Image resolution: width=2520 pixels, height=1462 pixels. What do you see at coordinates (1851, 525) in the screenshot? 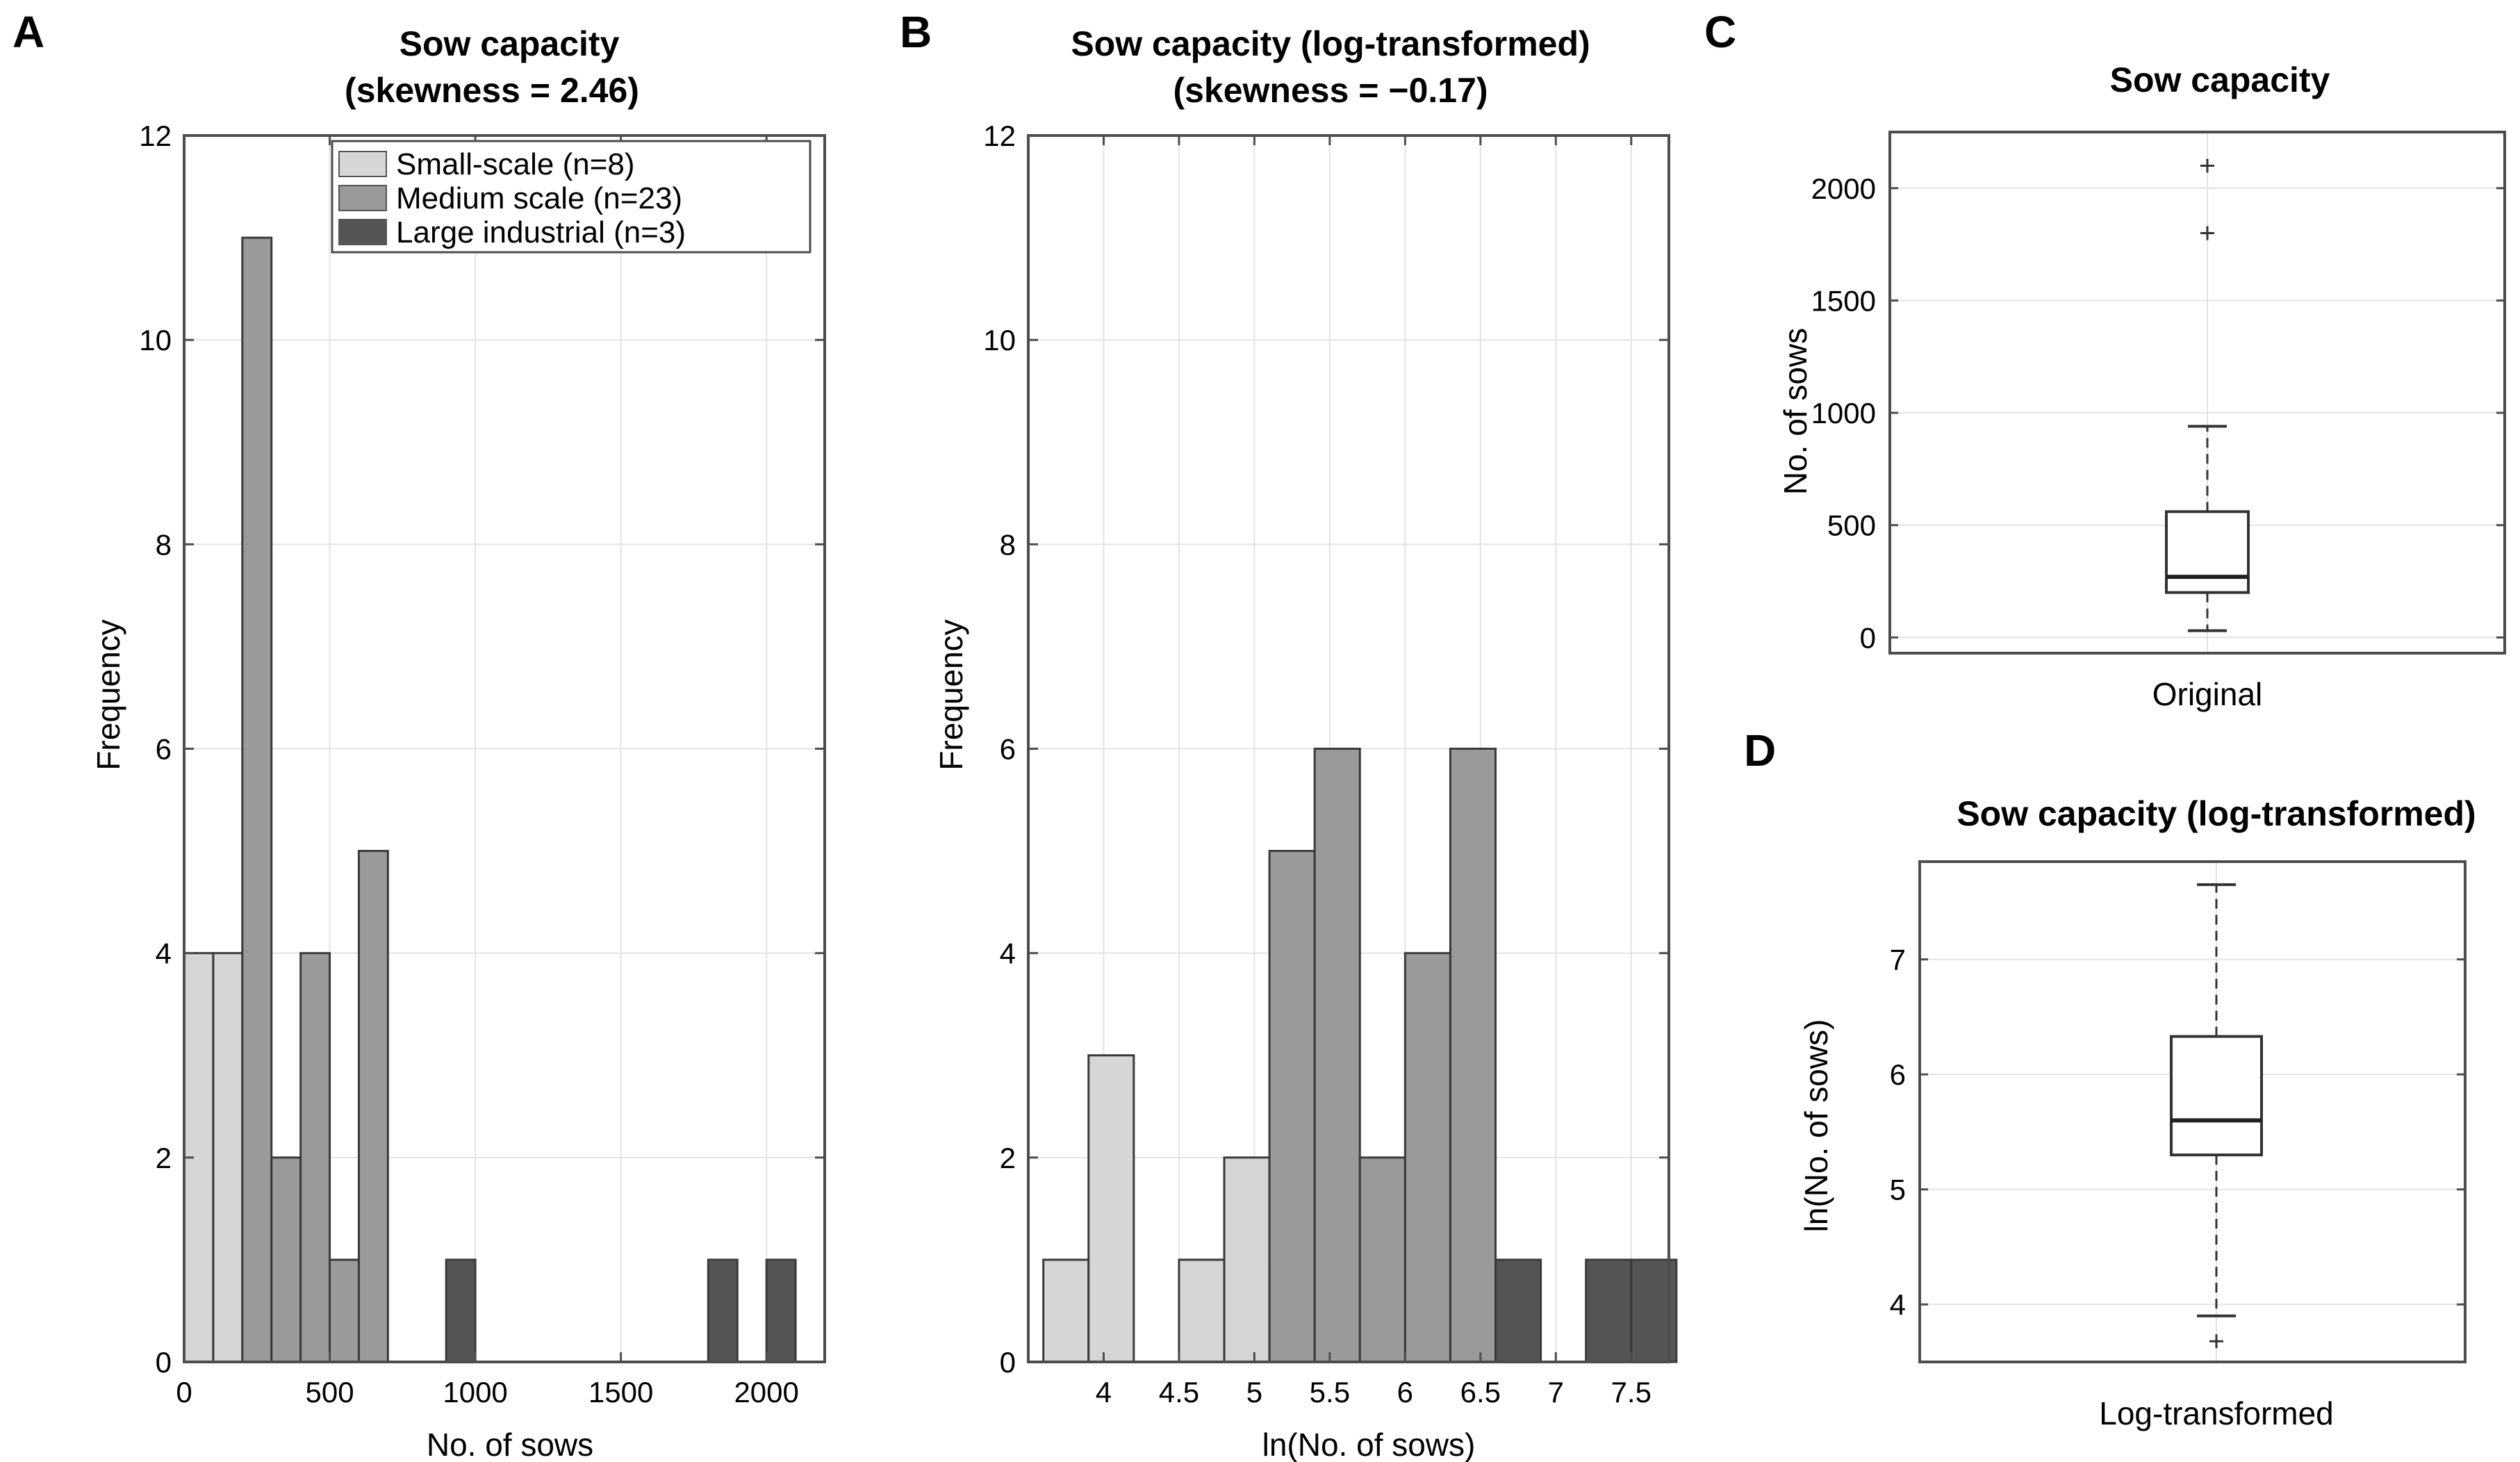
I see `y-tick-label: 500` at bounding box center [1851, 525].